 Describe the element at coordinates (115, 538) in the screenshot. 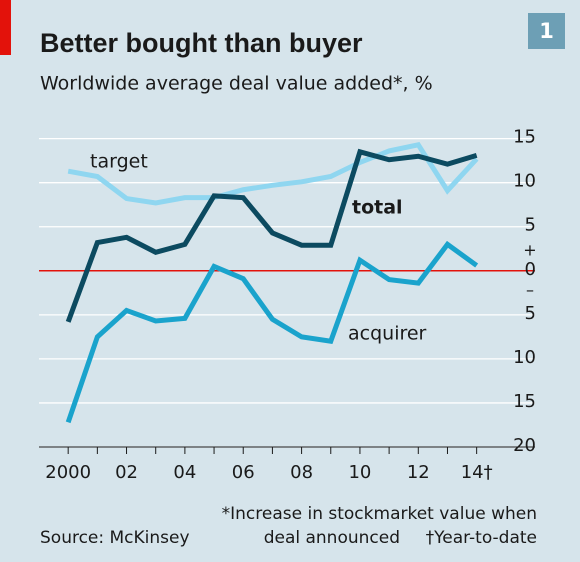

I see `source: Source: McKinsey` at that location.